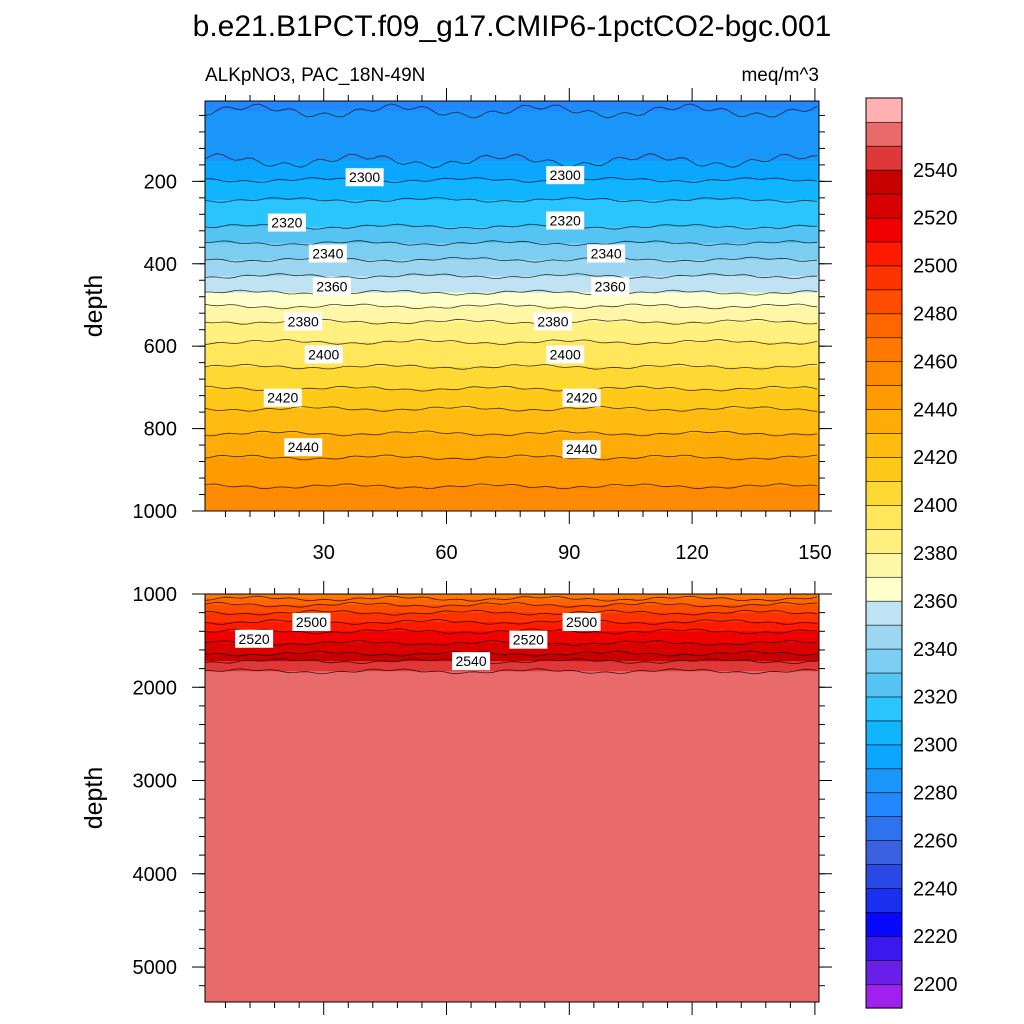  What do you see at coordinates (565, 354) in the screenshot?
I see `contour-label: 2400` at bounding box center [565, 354].